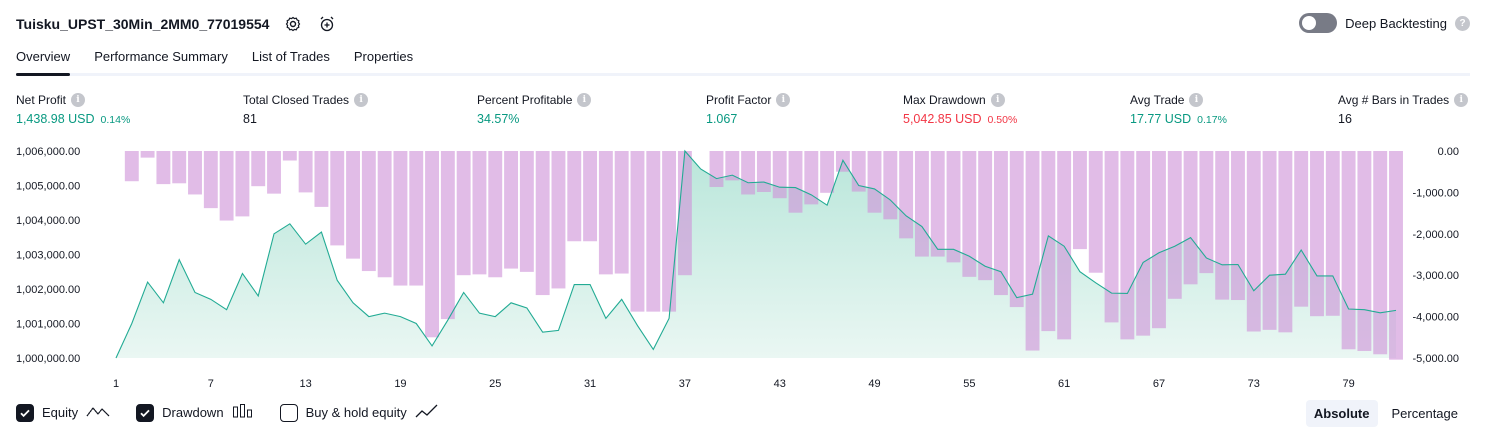  I want to click on toggle-knob, so click(1309, 23).